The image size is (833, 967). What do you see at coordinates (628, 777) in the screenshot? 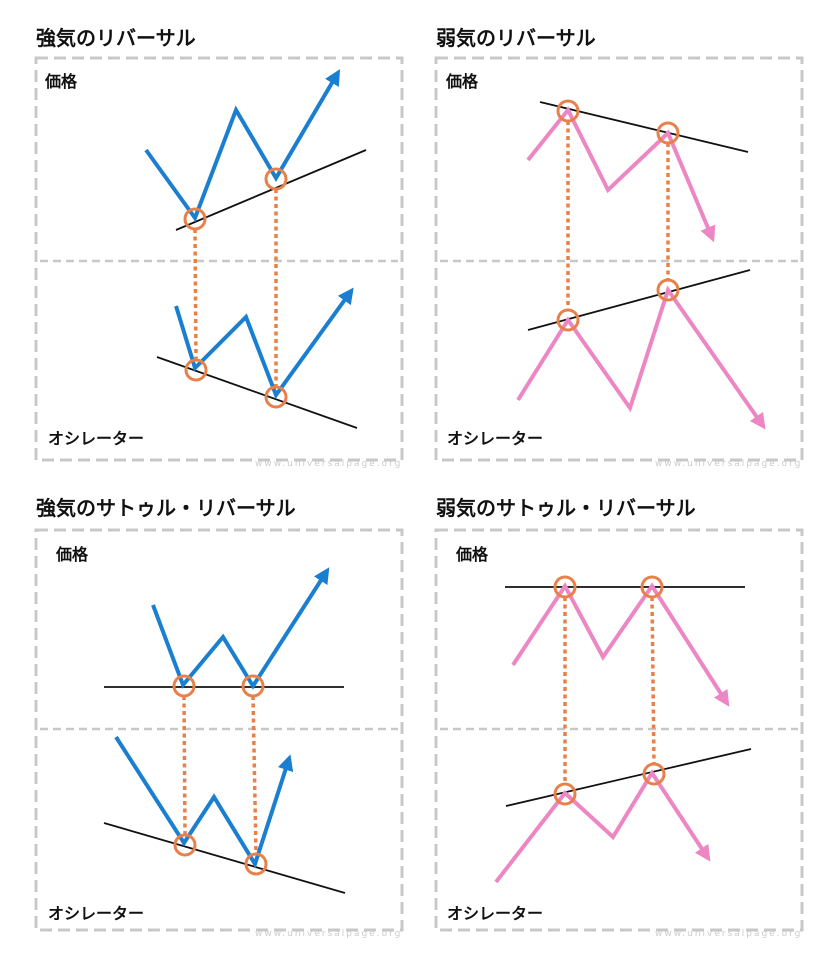
I see `panel-4-oscillator-trendline` at bounding box center [628, 777].